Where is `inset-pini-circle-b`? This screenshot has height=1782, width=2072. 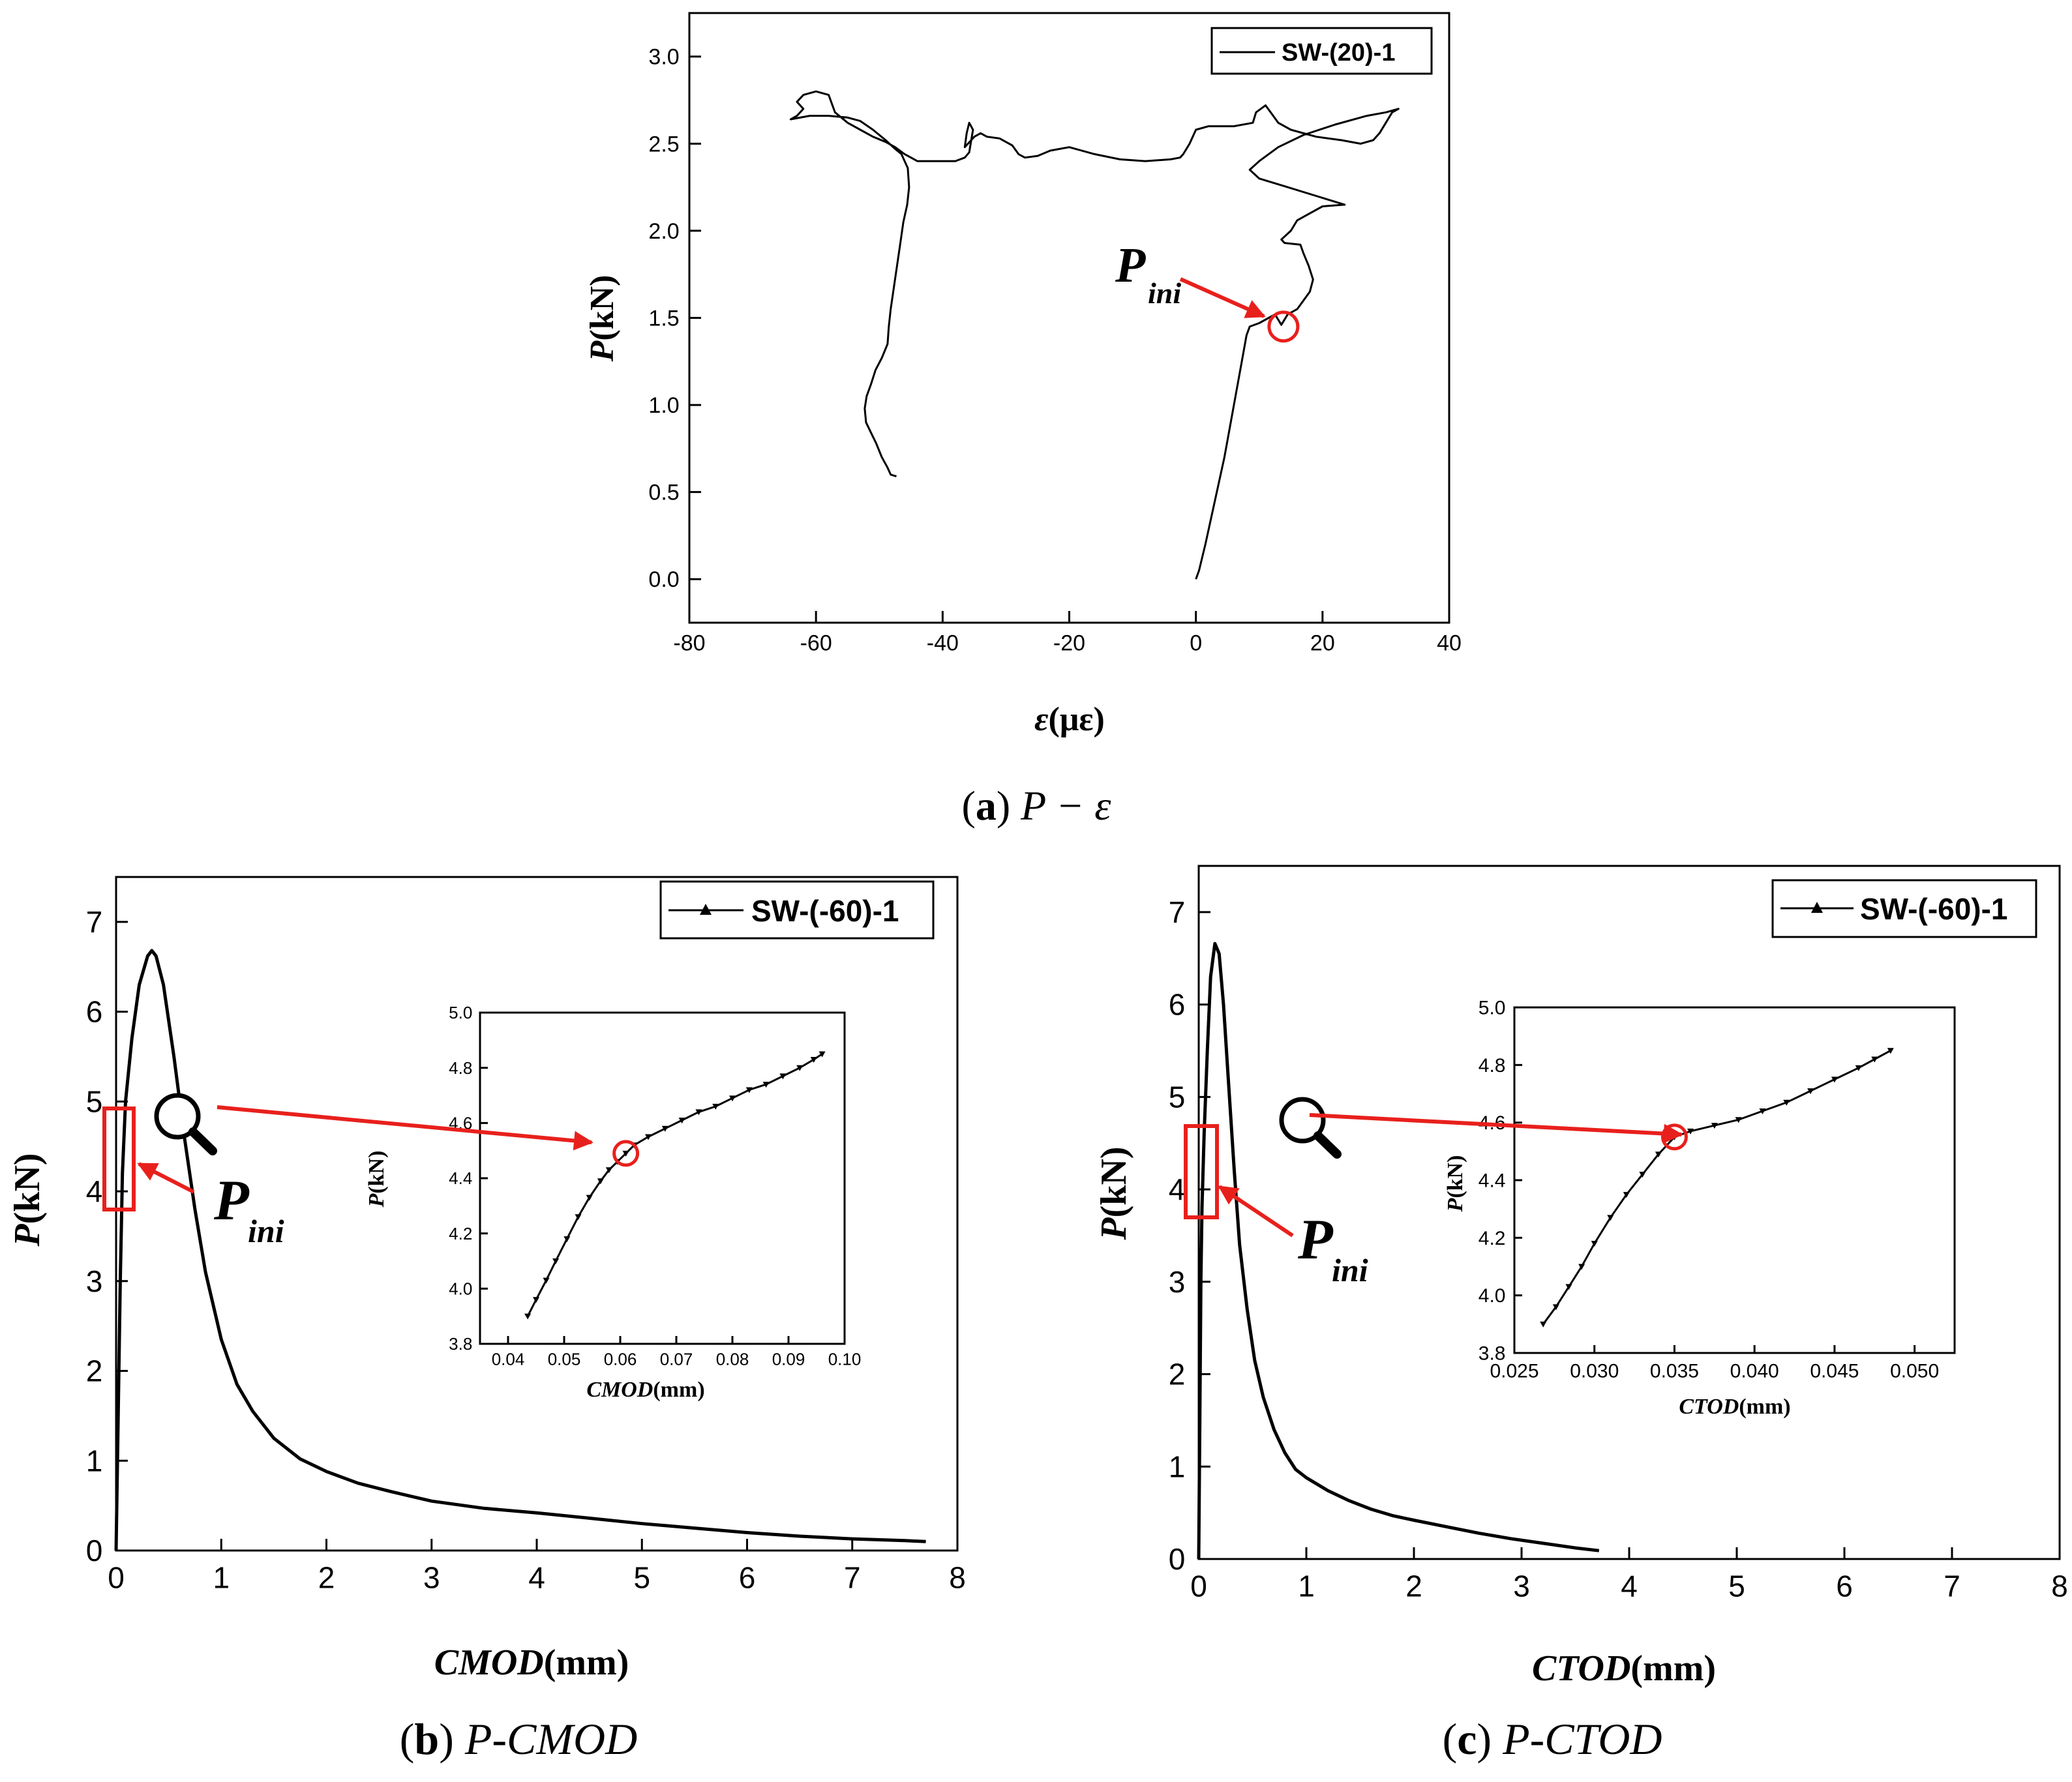 inset-pini-circle-b is located at coordinates (626, 1153).